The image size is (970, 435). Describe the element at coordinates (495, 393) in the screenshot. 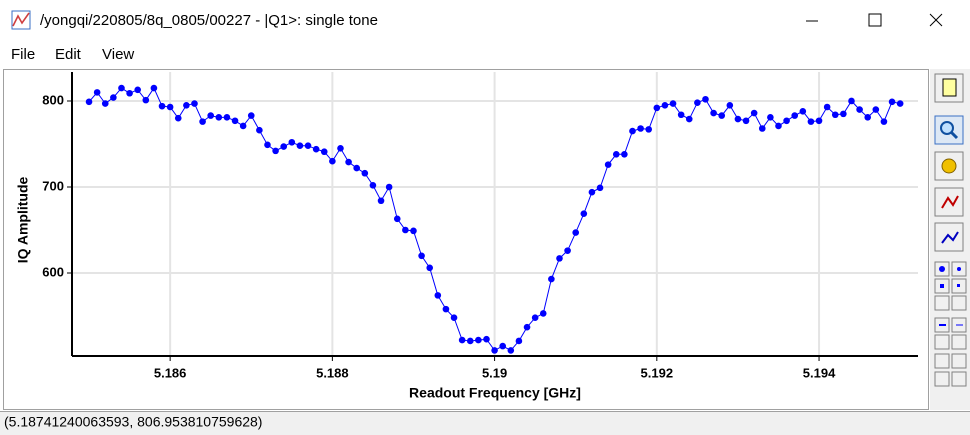

I see `x-axis-label: Readout Frequency [GHz]` at that location.